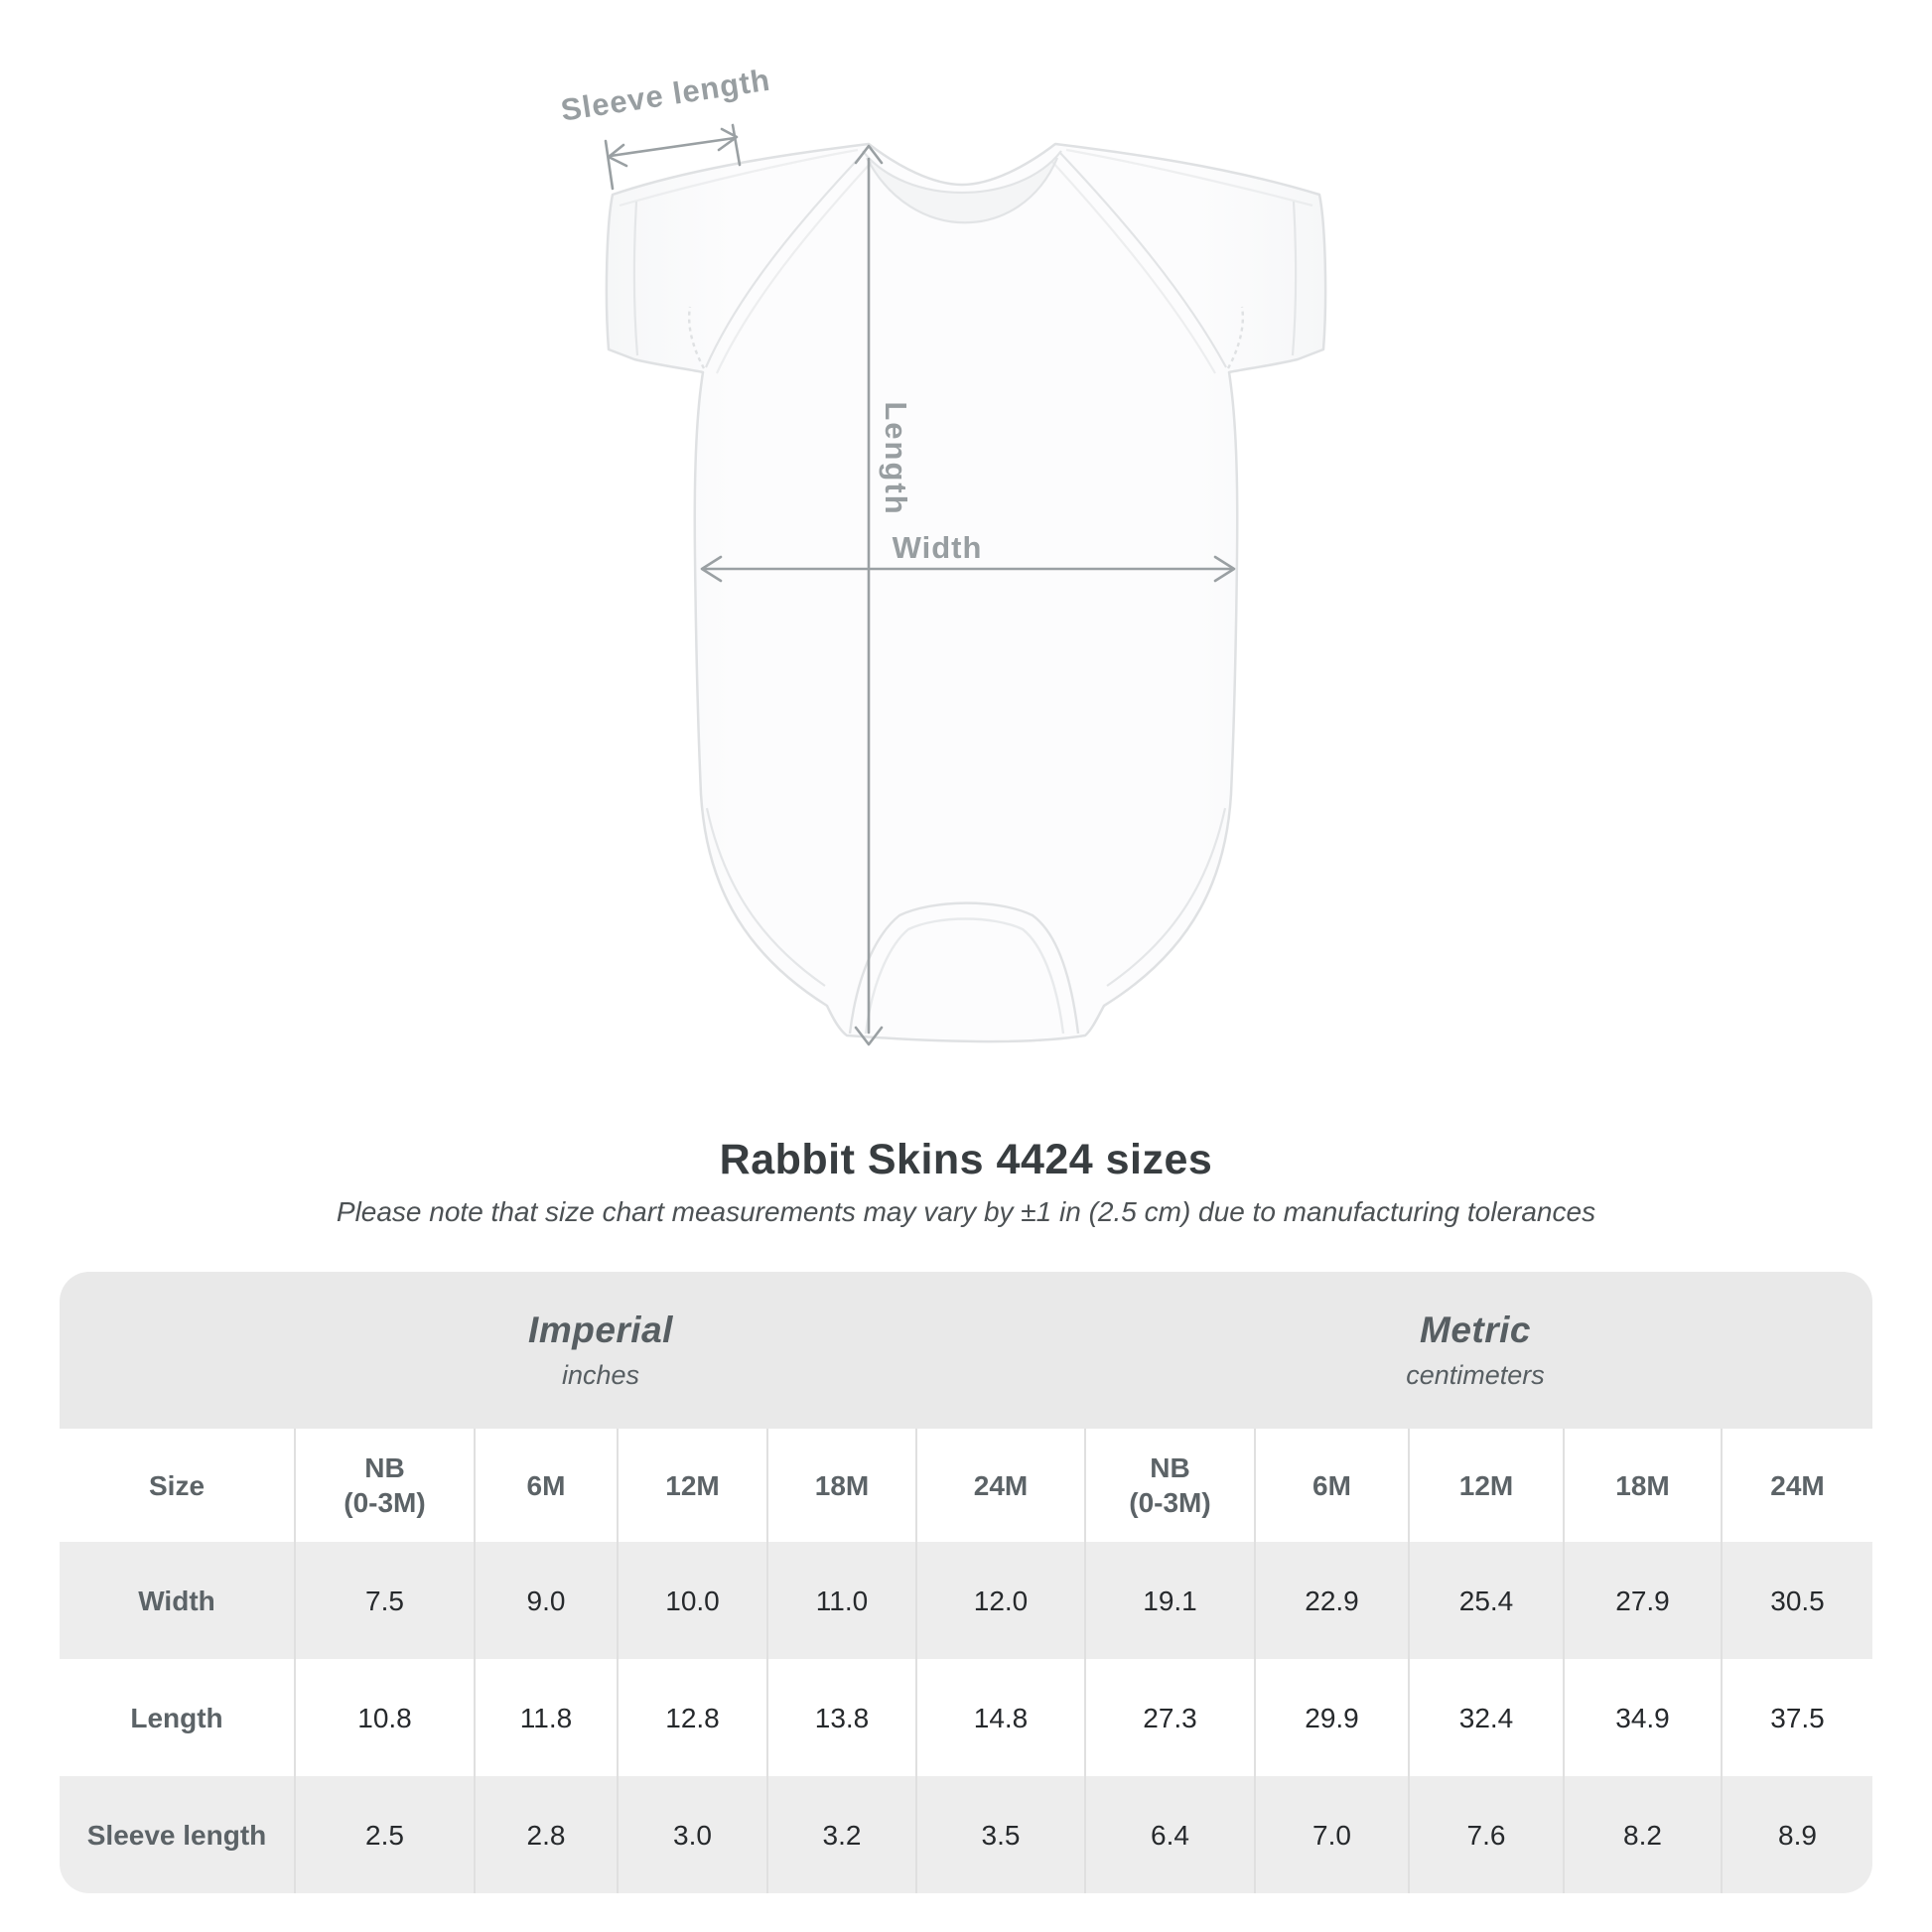 Image resolution: width=1932 pixels, height=1932 pixels. Describe the element at coordinates (545, 1835) in the screenshot. I see `sleeve-imperial-6m: 2.8` at that location.